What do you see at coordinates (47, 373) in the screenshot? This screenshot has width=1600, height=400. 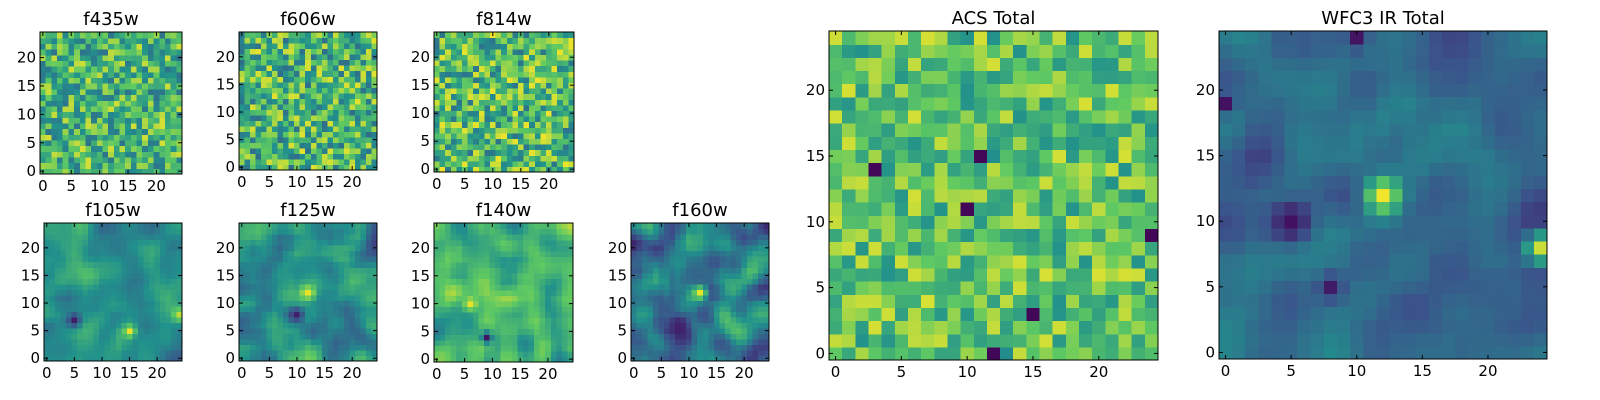 I see `x-tick-label: 0` at bounding box center [47, 373].